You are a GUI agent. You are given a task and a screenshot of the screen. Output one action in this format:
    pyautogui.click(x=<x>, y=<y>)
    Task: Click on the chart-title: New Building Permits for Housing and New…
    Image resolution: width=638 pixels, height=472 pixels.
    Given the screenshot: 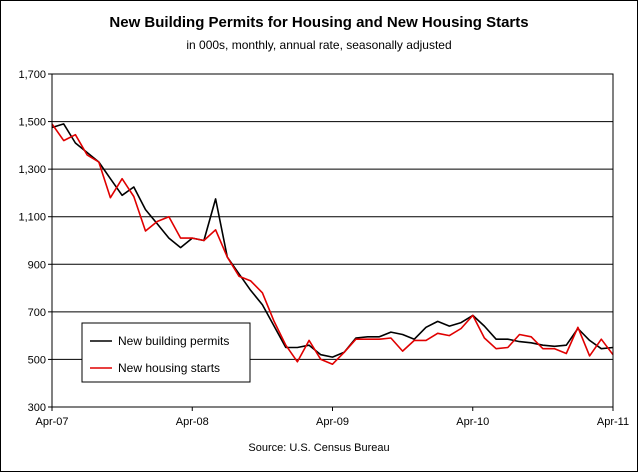 What is the action you would take?
    pyautogui.click(x=319, y=22)
    